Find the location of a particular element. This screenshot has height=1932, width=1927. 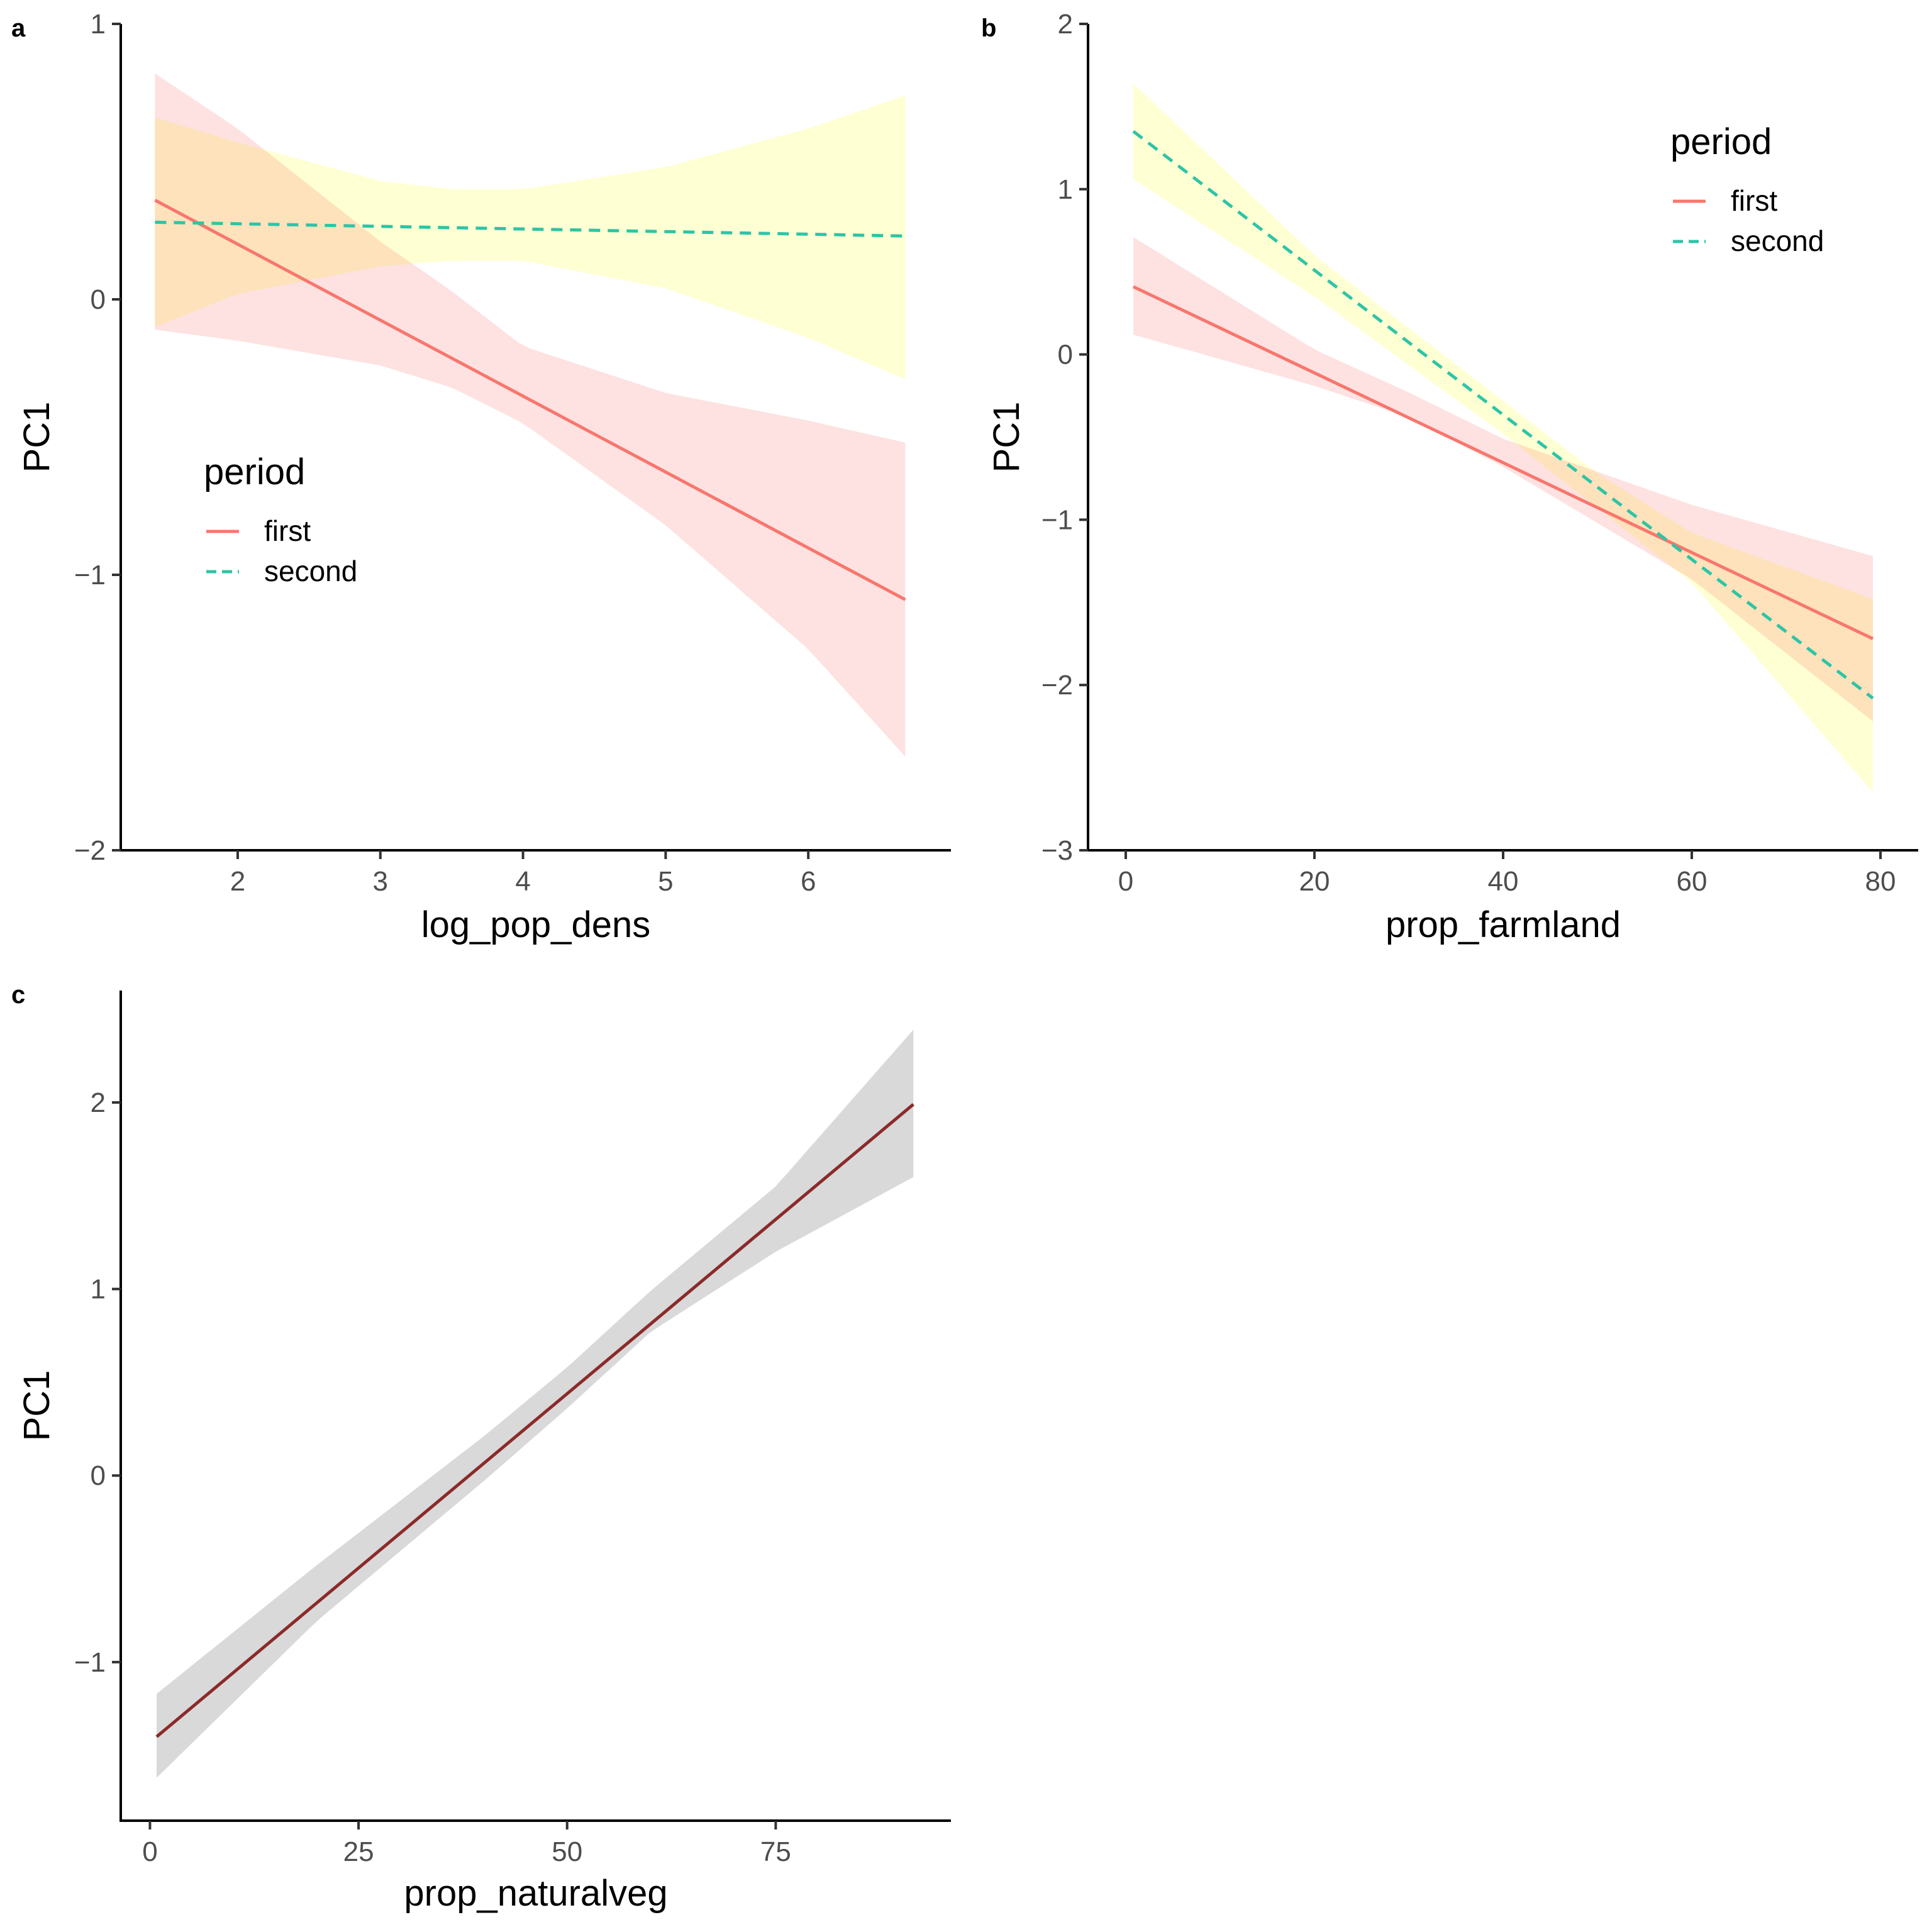

x-tick-label: 40 is located at coordinates (1503, 881).